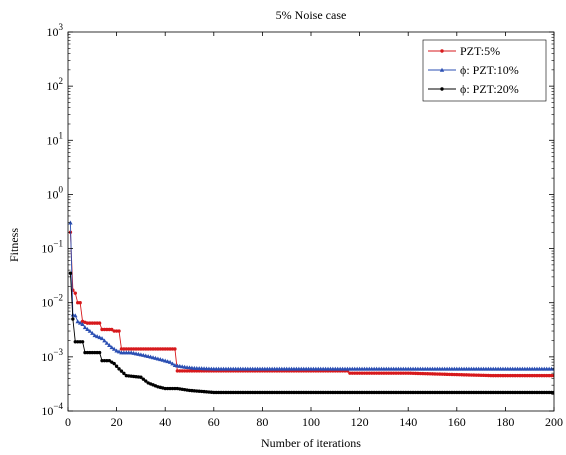 The width and height of the screenshot is (566, 455). Describe the element at coordinates (489, 89) in the screenshot. I see `legend-label: ϕ: PZT:20%` at that location.